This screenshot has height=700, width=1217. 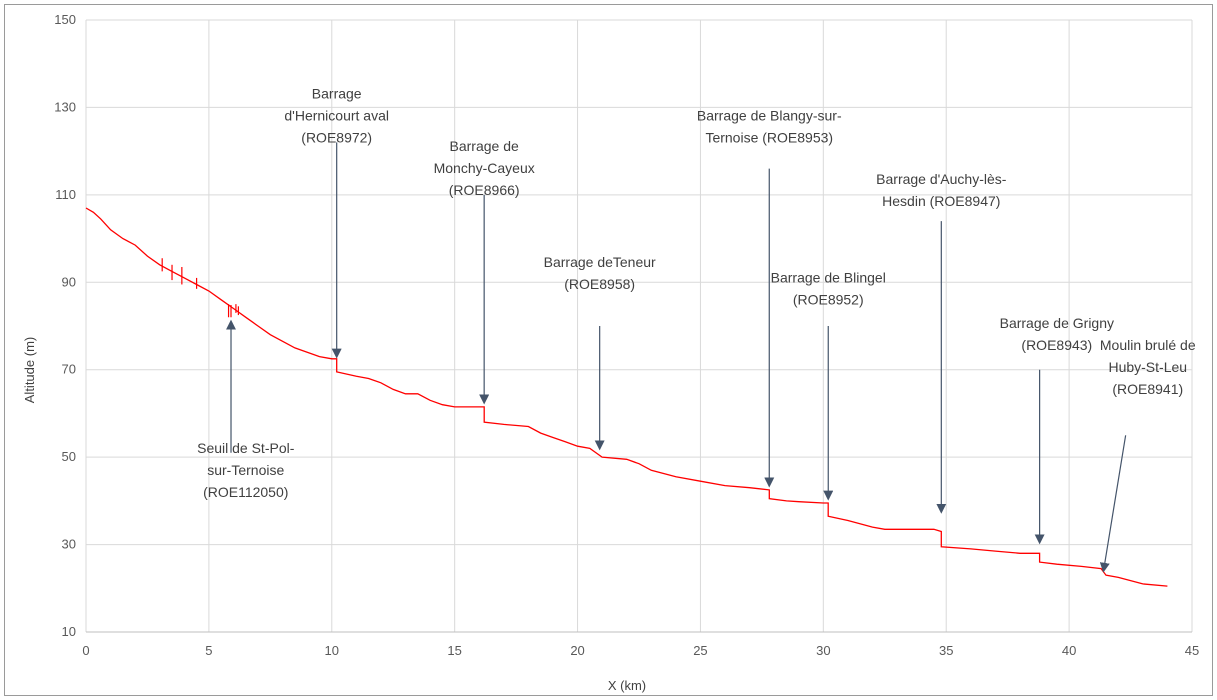 I want to click on y-tick-label: 110, so click(x=65, y=194).